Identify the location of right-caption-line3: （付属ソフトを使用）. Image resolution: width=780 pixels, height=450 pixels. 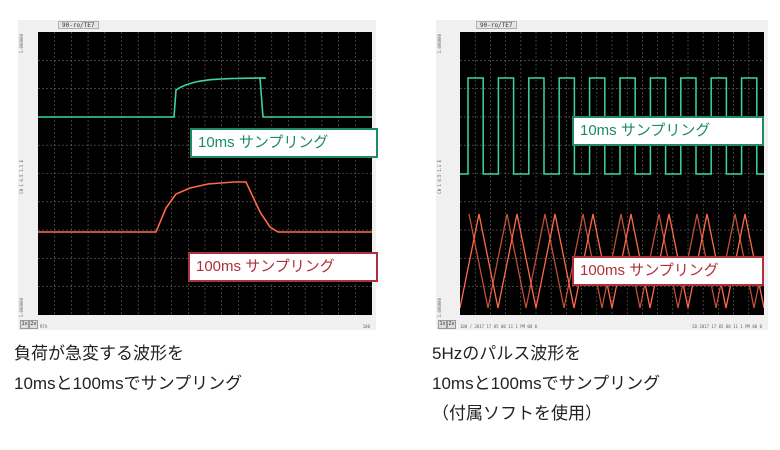
(517, 413).